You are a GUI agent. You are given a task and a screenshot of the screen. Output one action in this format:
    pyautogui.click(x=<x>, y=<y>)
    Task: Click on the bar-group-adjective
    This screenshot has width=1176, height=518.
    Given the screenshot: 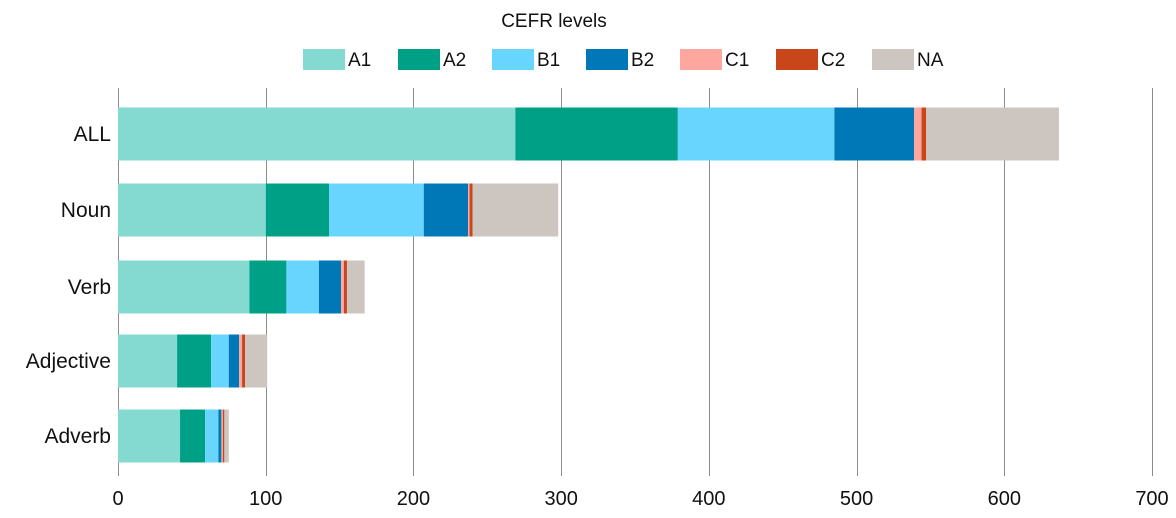 What is the action you would take?
    pyautogui.click(x=193, y=361)
    